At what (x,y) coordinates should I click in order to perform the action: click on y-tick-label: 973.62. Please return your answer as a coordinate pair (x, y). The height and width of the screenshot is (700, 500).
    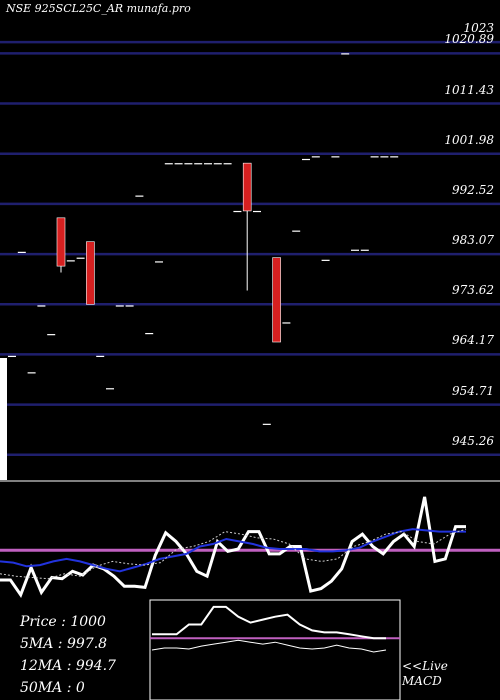
    Looking at the image, I should click on (473, 290).